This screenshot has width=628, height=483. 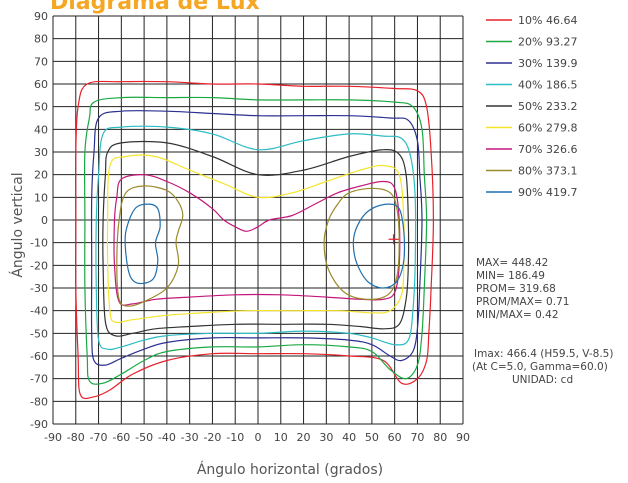 What do you see at coordinates (53, 437) in the screenshot?
I see `x-tick-label: -90` at bounding box center [53, 437].